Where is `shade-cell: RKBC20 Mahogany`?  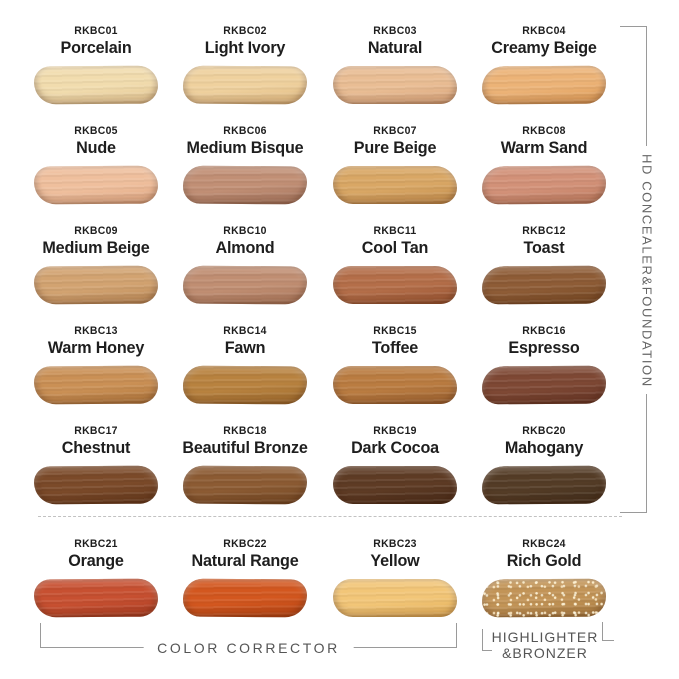 shade-cell: RKBC20 Mahogany is located at coordinates (544, 464).